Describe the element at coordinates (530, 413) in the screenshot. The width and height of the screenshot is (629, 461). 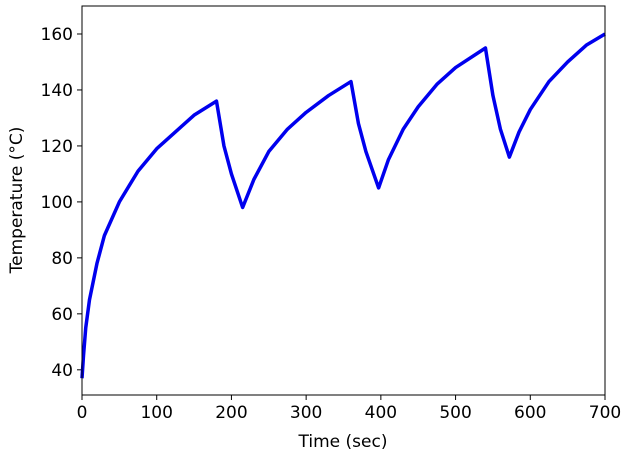
I see `x-tick-label: 600` at that location.